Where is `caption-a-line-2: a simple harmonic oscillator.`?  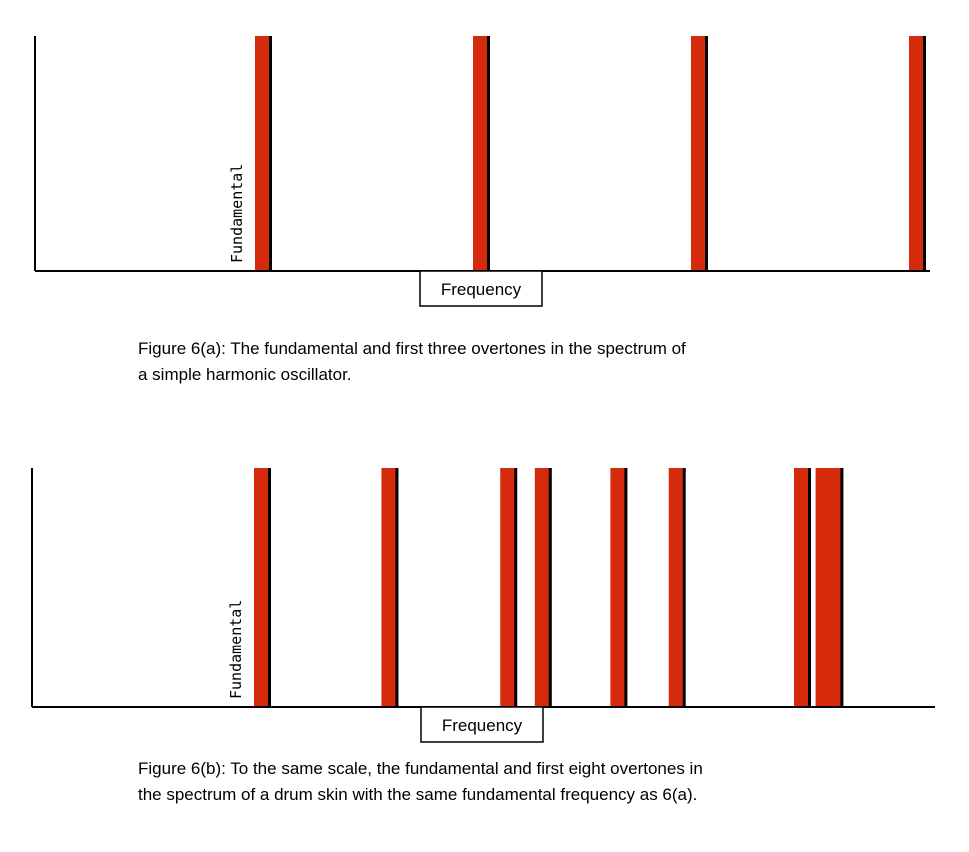 caption-a-line-2: a simple harmonic oscillator. is located at coordinates (245, 374).